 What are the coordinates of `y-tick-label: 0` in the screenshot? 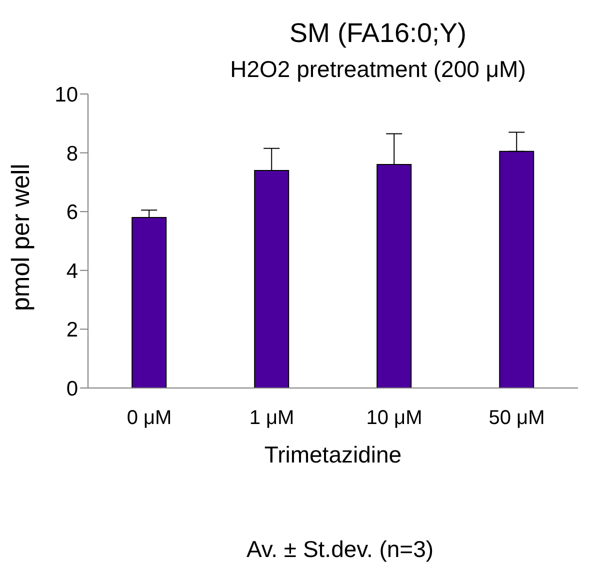 It's located at (72, 388).